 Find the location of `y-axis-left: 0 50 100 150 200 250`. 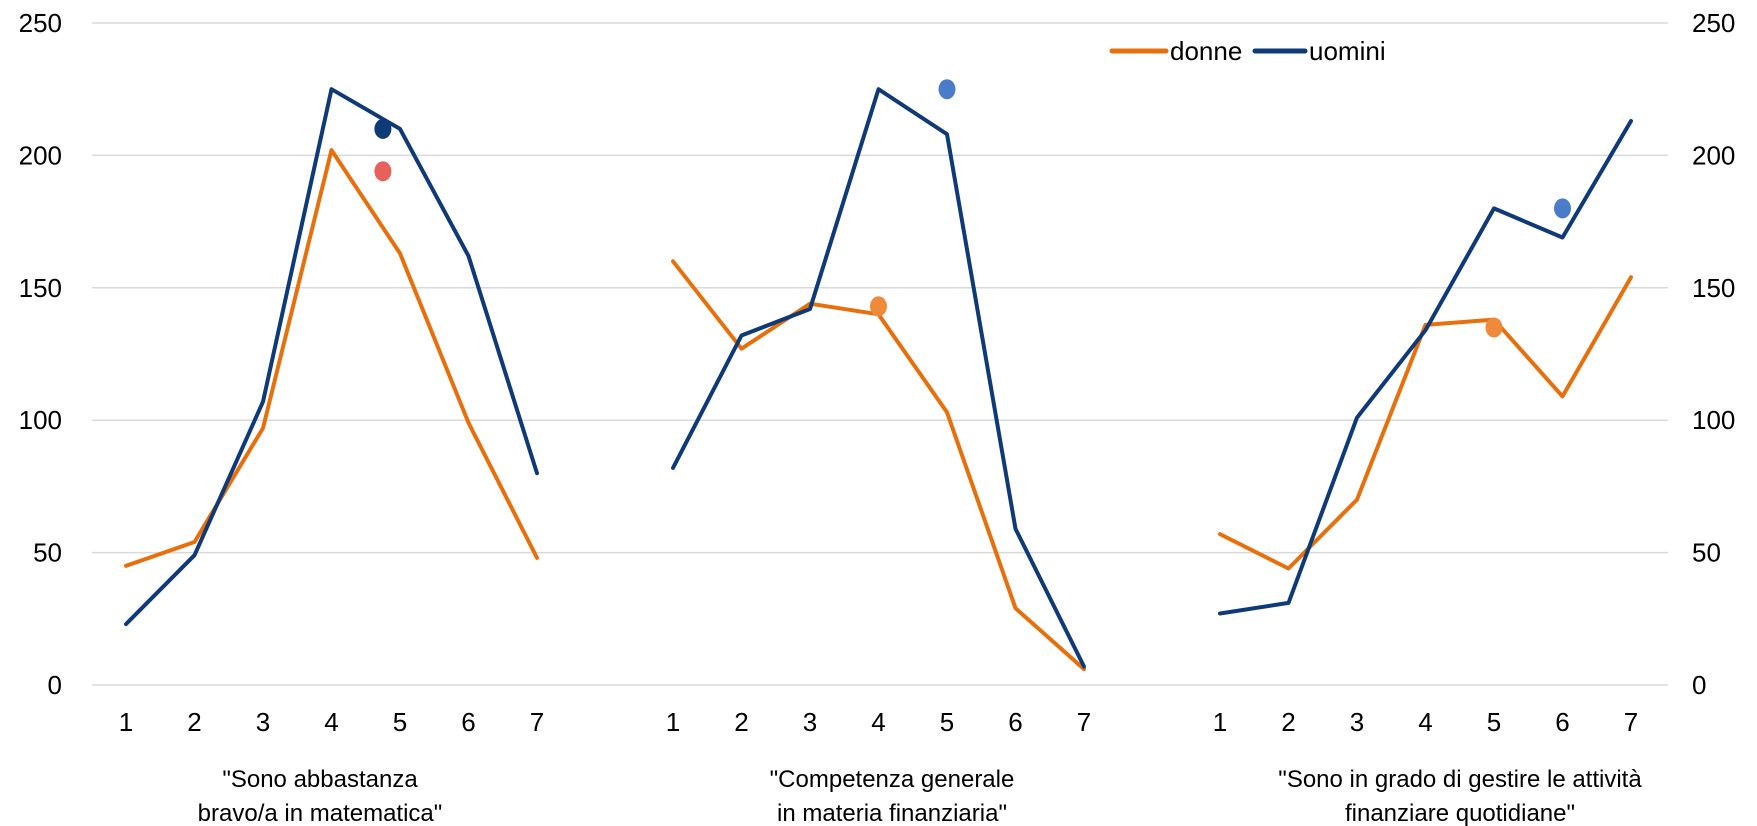

y-axis-left: 0 50 100 150 200 250 is located at coordinates (40, 354).